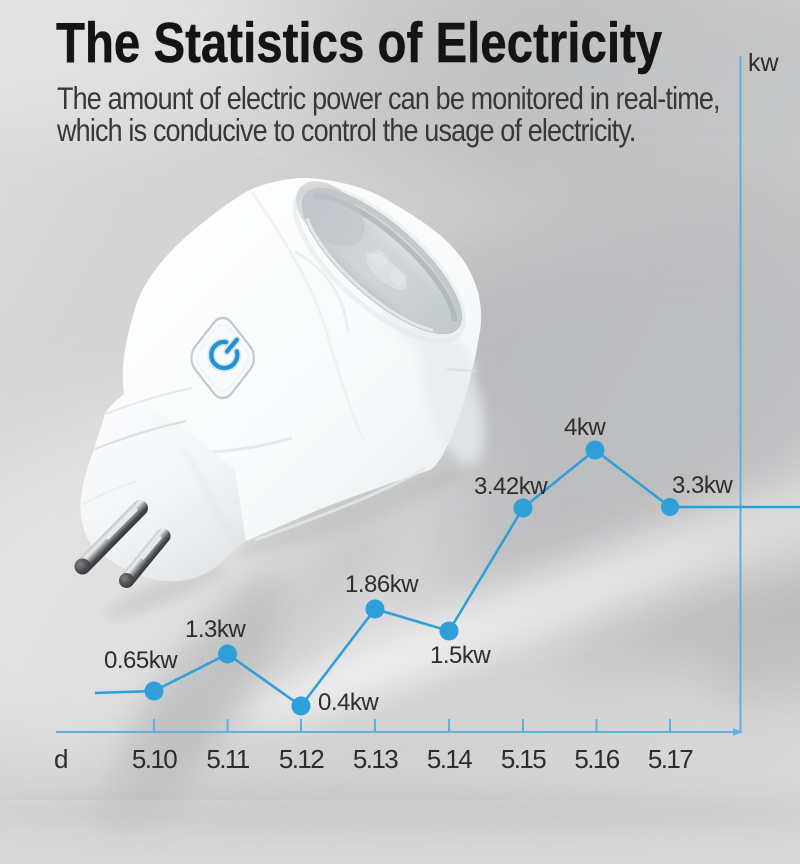  What do you see at coordinates (154, 759) in the screenshot?
I see `svg-text: 5.10` at bounding box center [154, 759].